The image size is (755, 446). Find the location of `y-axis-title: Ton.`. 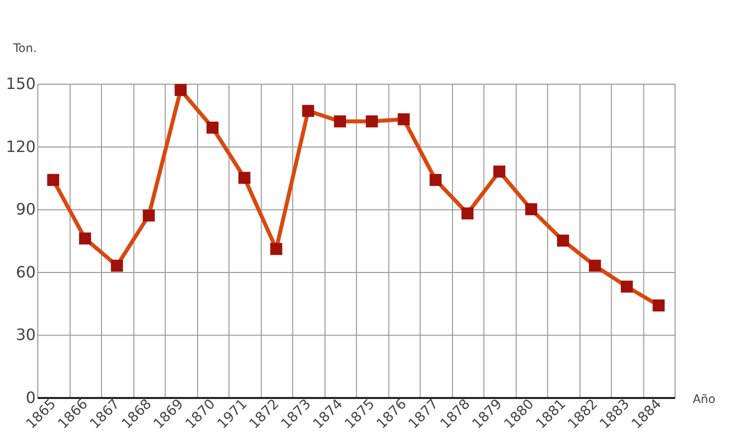

y-axis-title: Ton. is located at coordinates (24, 47).